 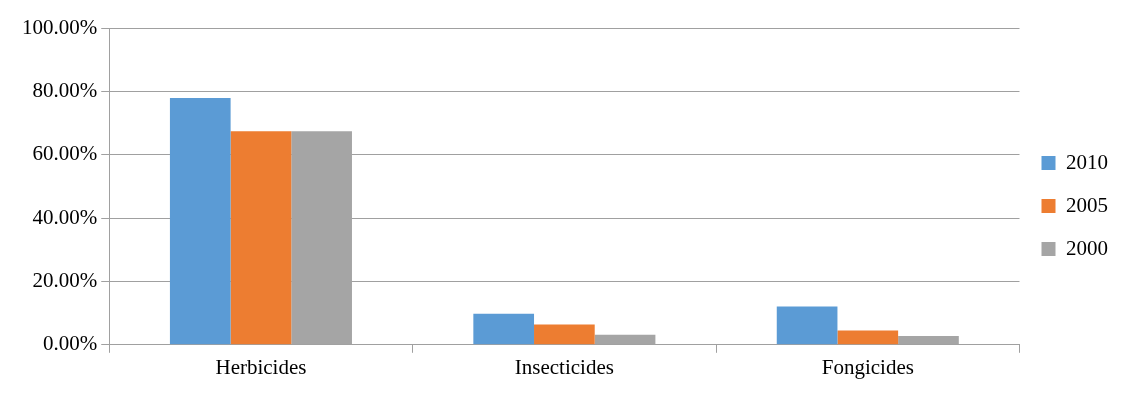 I want to click on y-tick-label: 40.00%, so click(x=65, y=216).